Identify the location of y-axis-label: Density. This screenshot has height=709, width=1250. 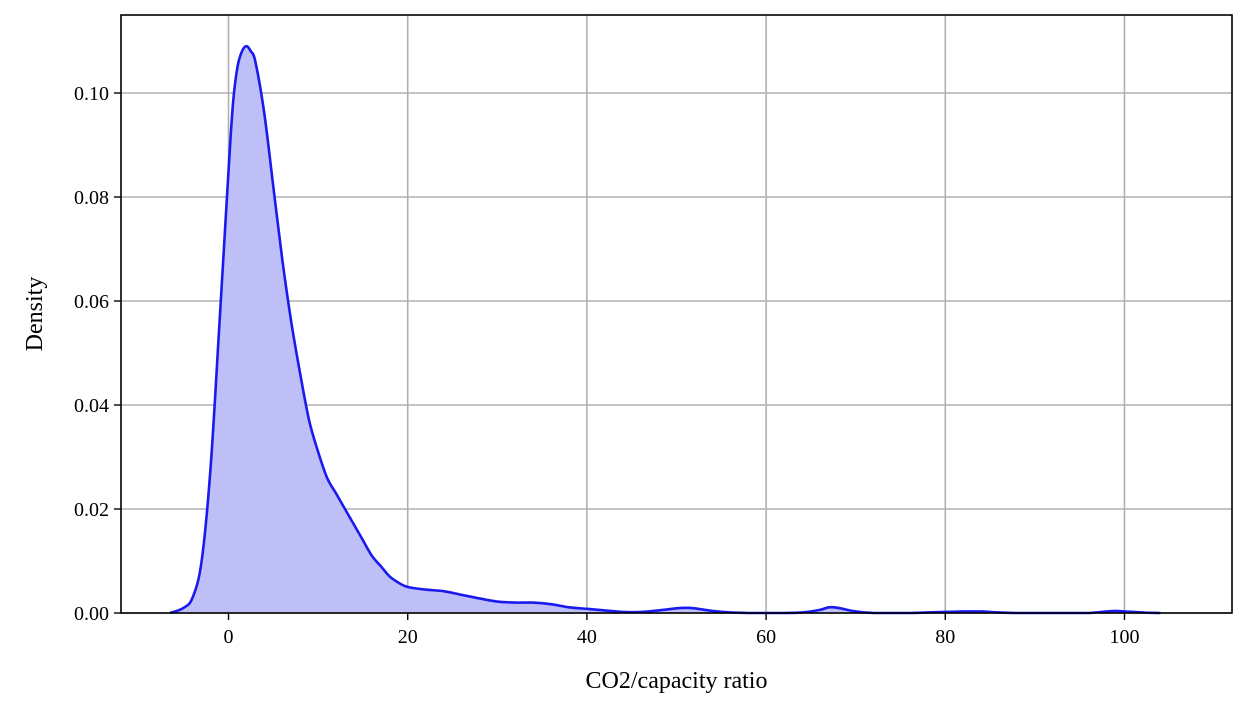
(35, 314).